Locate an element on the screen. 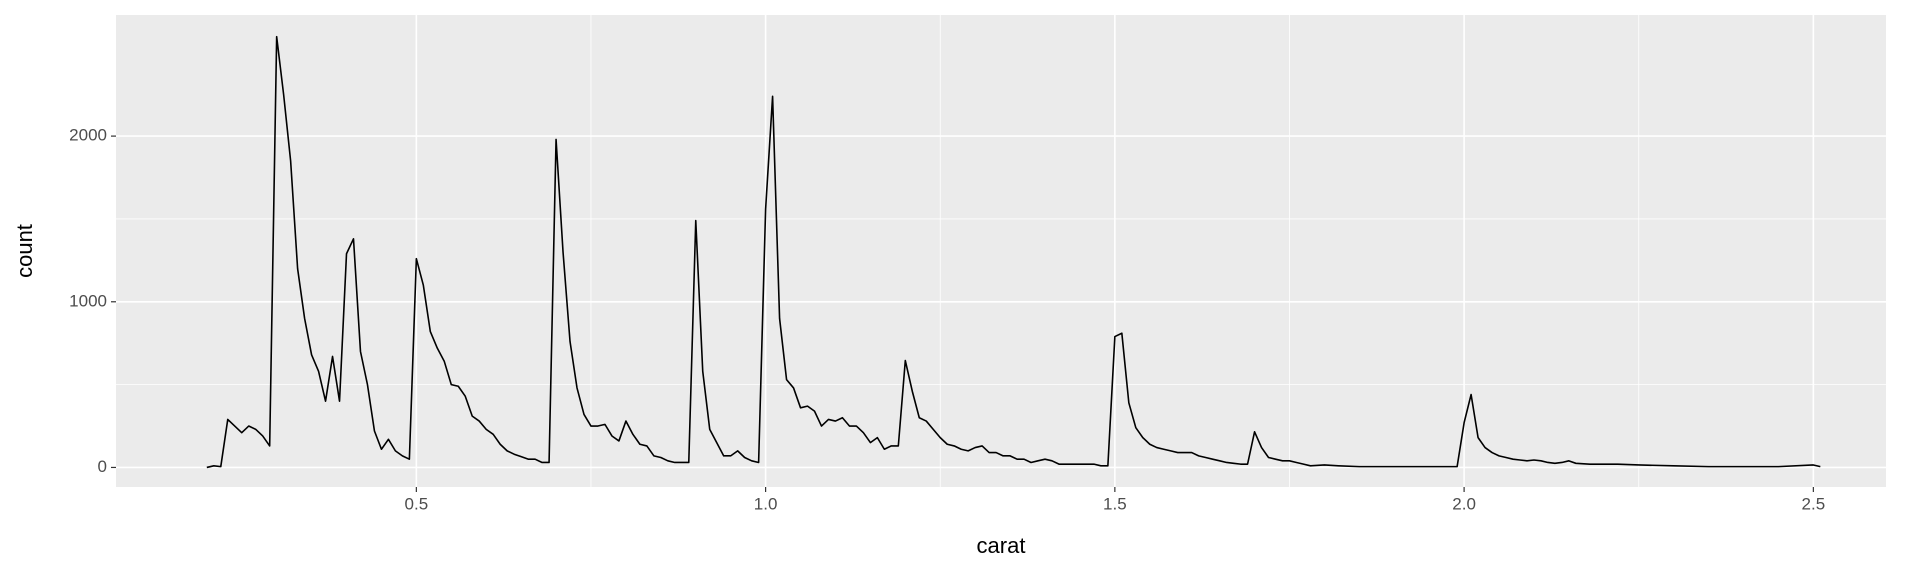 This screenshot has width=1920, height=576. y-tick-label: 0 is located at coordinates (102, 466).